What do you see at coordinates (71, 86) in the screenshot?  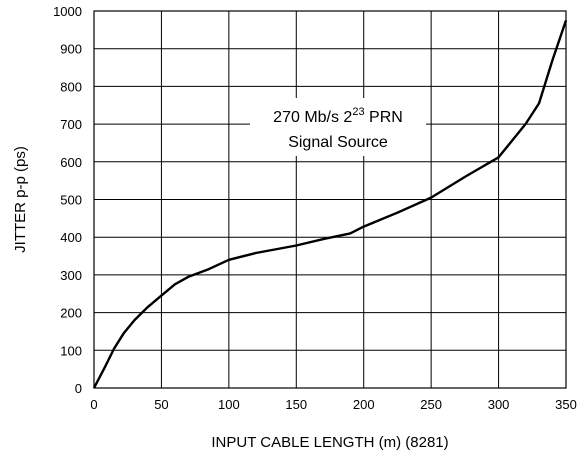 I see `y-tick-label: 800` at bounding box center [71, 86].